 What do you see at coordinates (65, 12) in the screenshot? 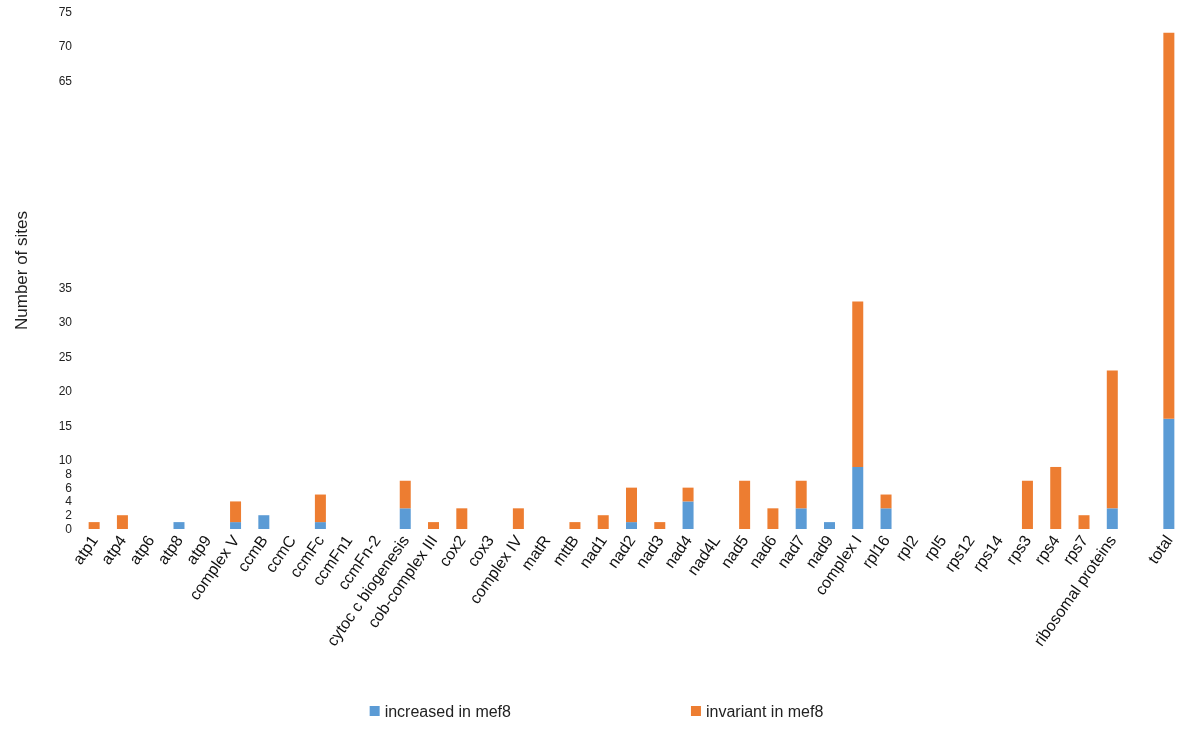
I see `y-tick-label: 75` at bounding box center [65, 12].